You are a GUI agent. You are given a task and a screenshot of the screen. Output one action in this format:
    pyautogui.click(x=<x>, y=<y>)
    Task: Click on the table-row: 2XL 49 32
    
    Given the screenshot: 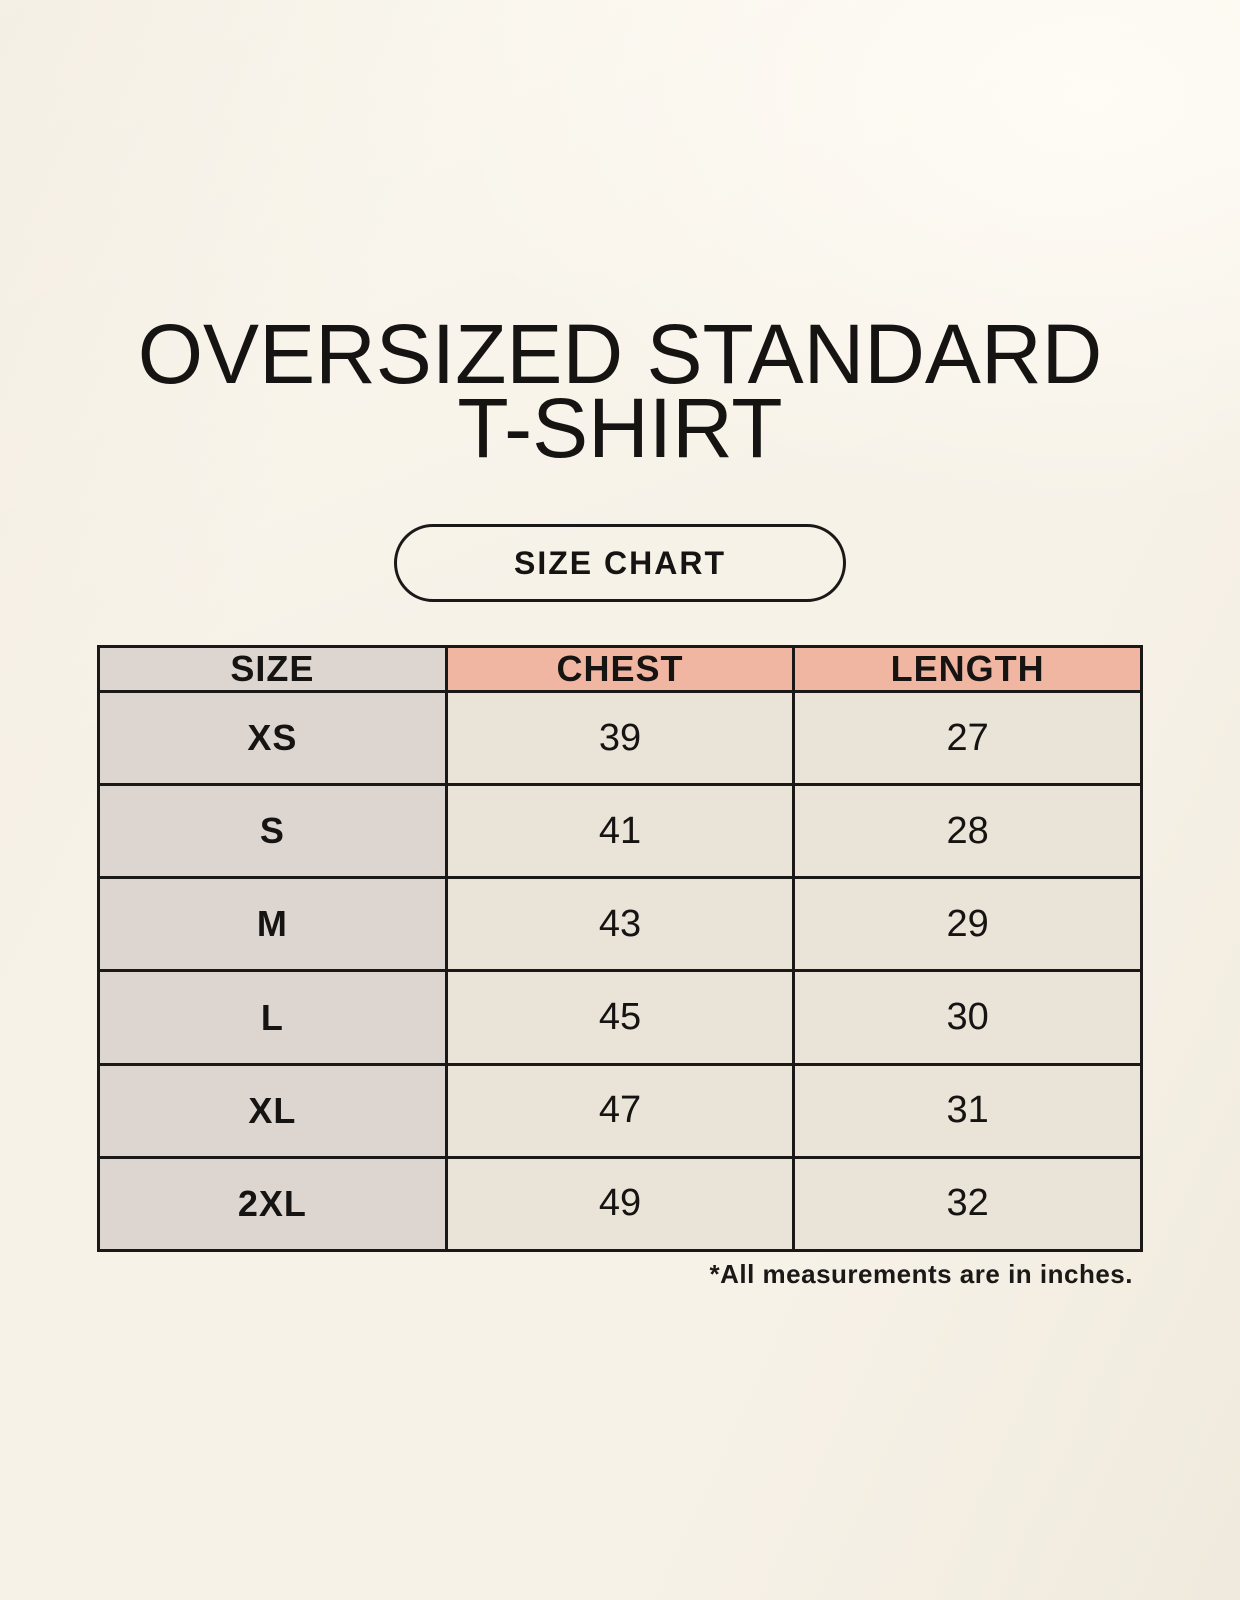 What is the action you would take?
    pyautogui.click(x=620, y=1204)
    